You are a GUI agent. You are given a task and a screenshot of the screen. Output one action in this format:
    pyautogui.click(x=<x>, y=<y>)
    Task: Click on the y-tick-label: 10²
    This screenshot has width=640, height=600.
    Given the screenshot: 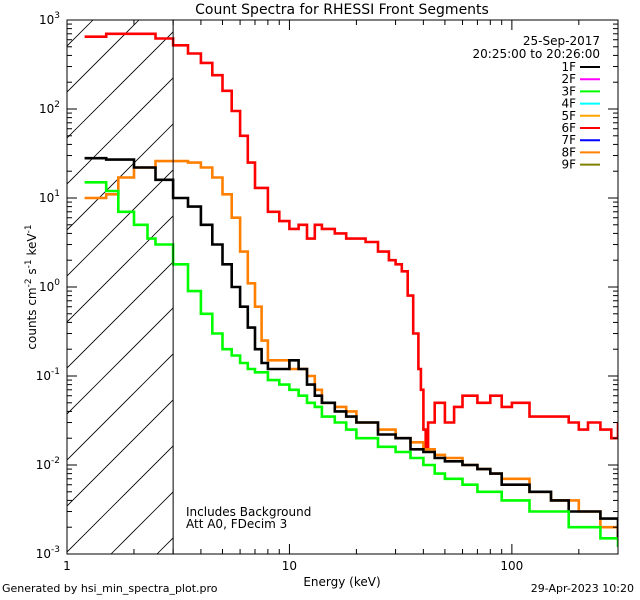 What is the action you would take?
    pyautogui.click(x=49, y=108)
    